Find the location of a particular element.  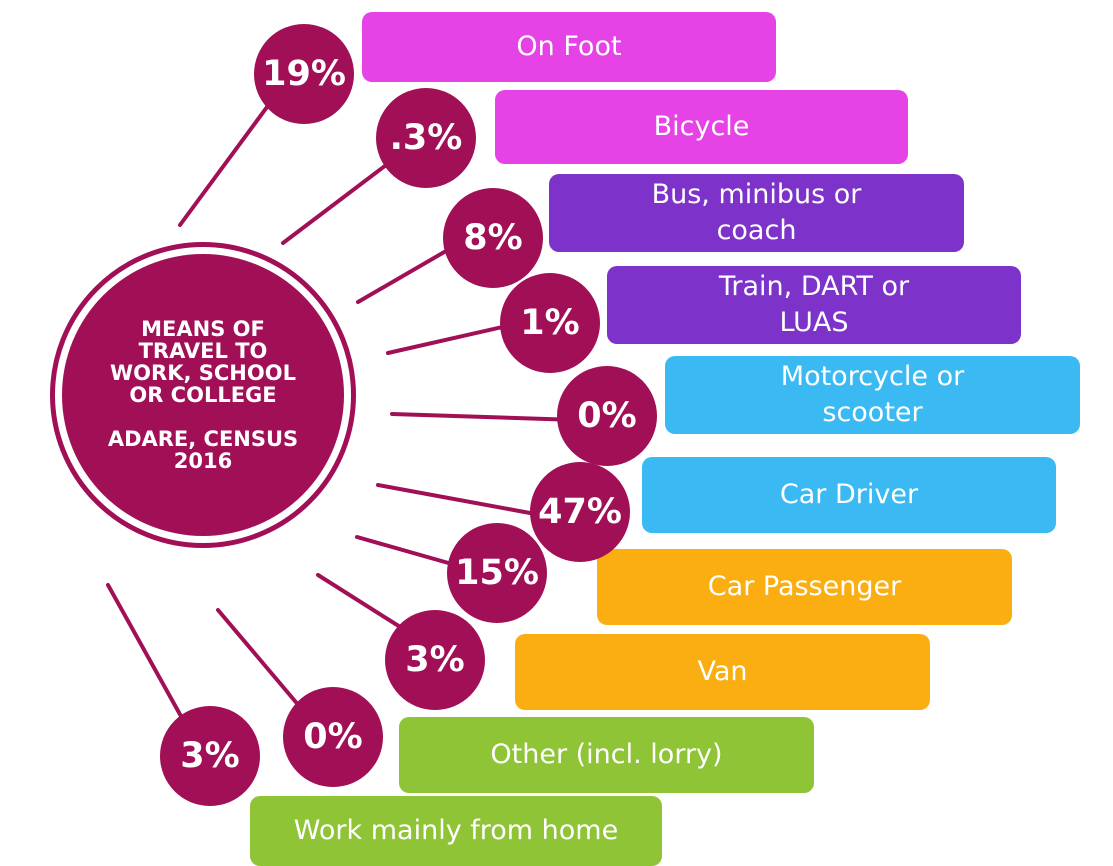

connector-car-driver is located at coordinates (454, 499).